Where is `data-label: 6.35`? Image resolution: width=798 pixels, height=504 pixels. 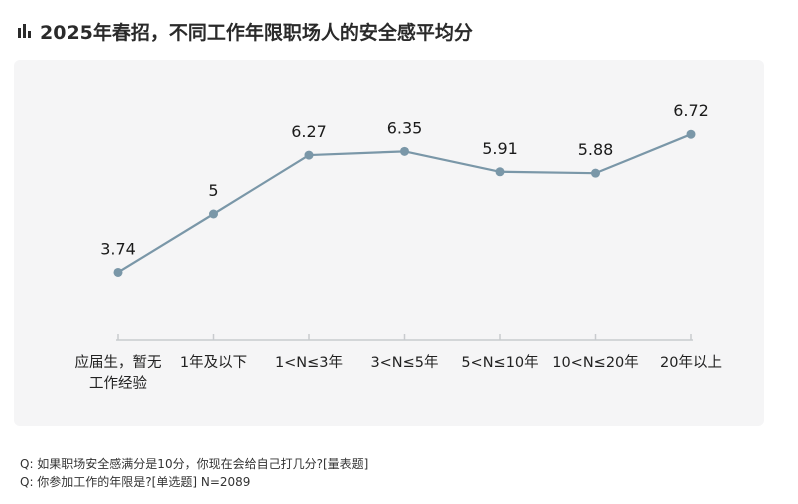
data-label: 6.35 is located at coordinates (405, 127).